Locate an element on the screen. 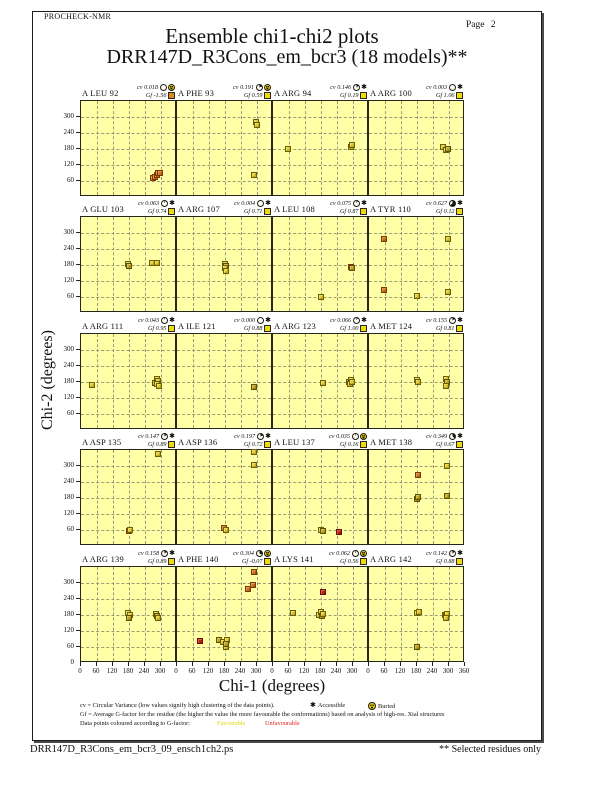  residue-label: A ARG 107 is located at coordinates (199, 209).